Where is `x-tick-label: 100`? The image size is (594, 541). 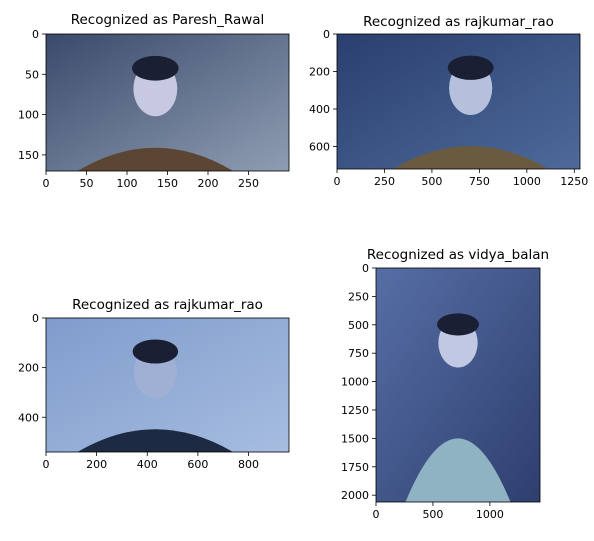 x-tick-label: 100 is located at coordinates (127, 183).